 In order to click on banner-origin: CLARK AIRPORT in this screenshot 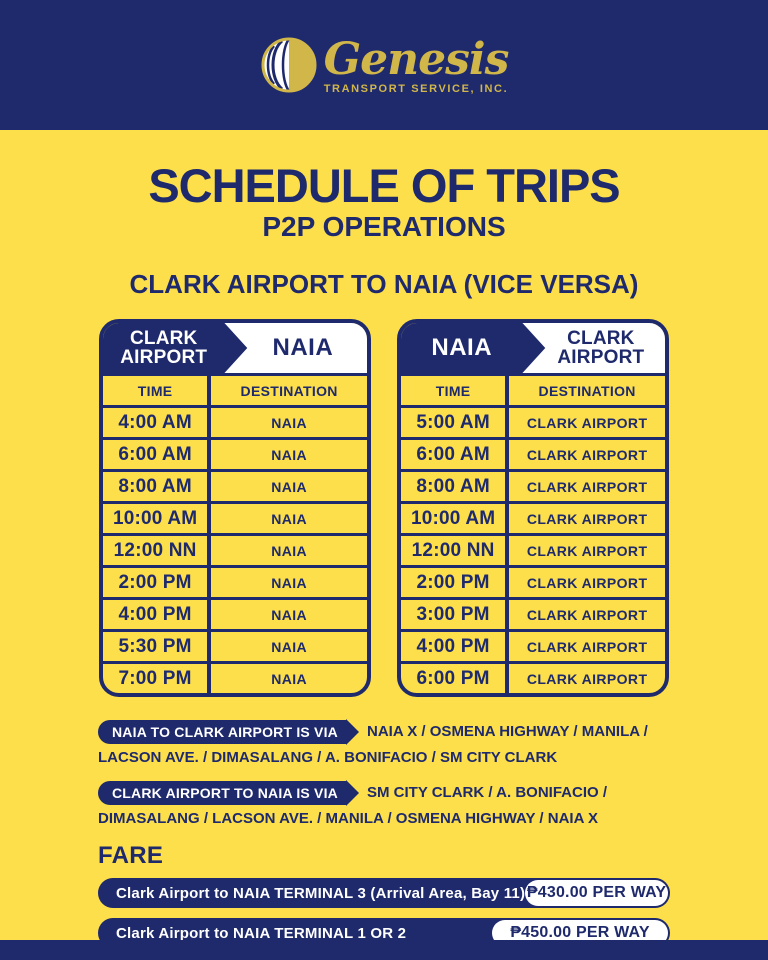, I will do `click(163, 348)`.